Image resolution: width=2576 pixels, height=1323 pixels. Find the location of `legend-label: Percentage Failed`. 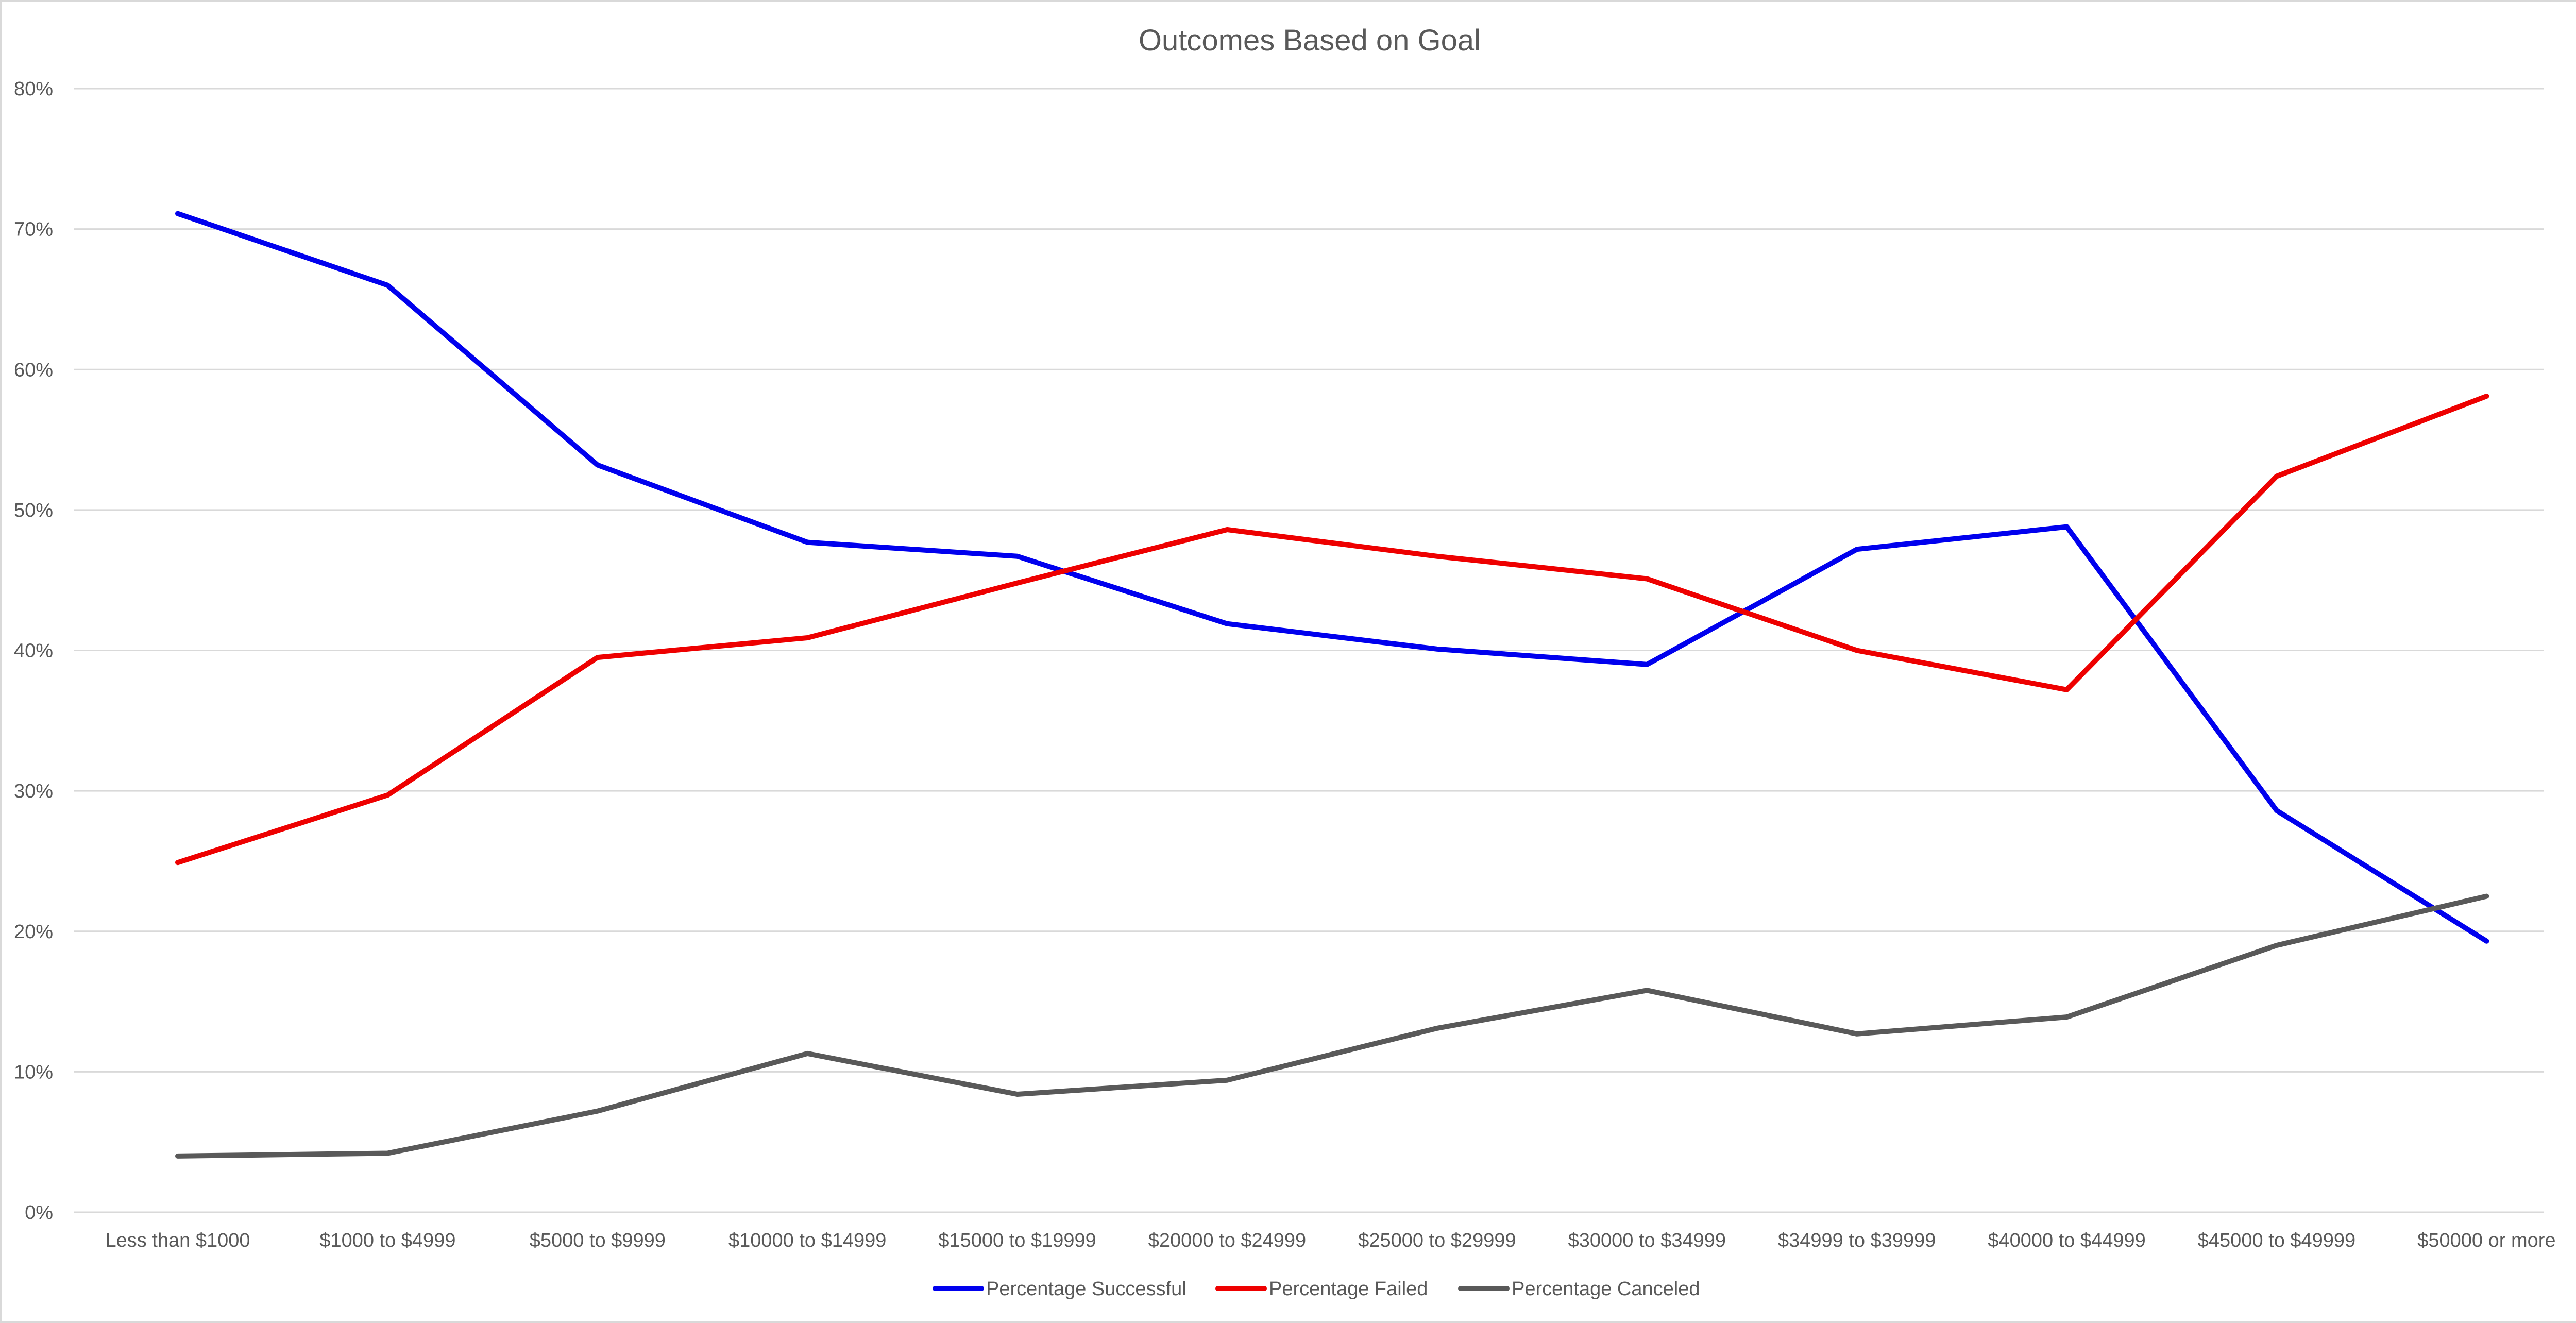

legend-label: Percentage Failed is located at coordinates (1348, 1289).